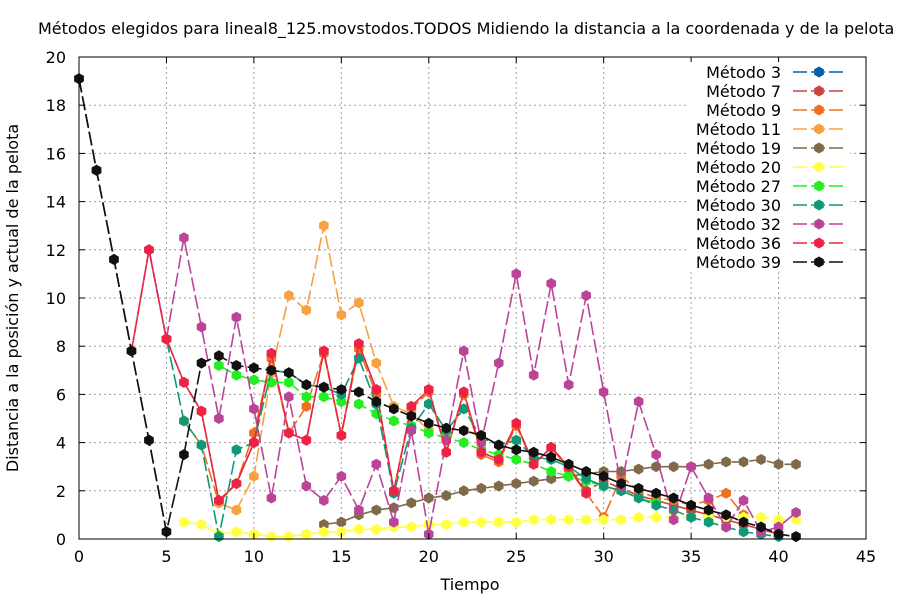 The image size is (900, 604). Describe the element at coordinates (516, 556) in the screenshot. I see `x-tick-label: 25` at that location.